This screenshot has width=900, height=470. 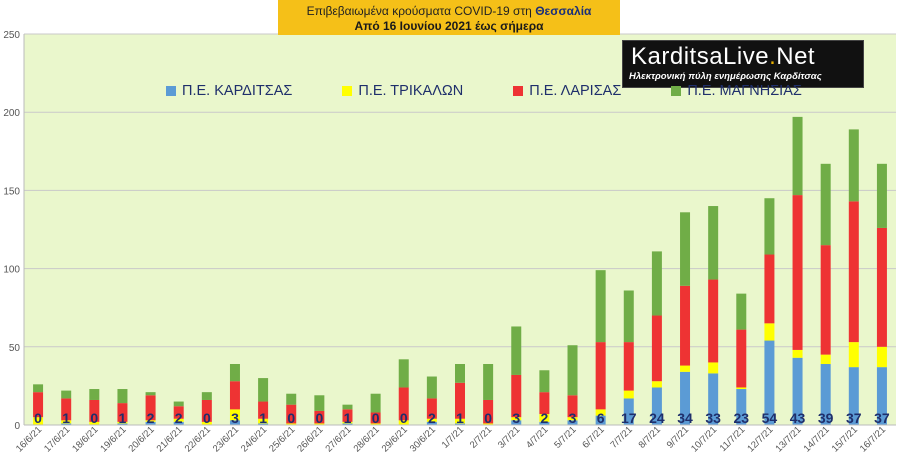 What do you see at coordinates (713, 418) in the screenshot?
I see `data-label: 33` at bounding box center [713, 418].